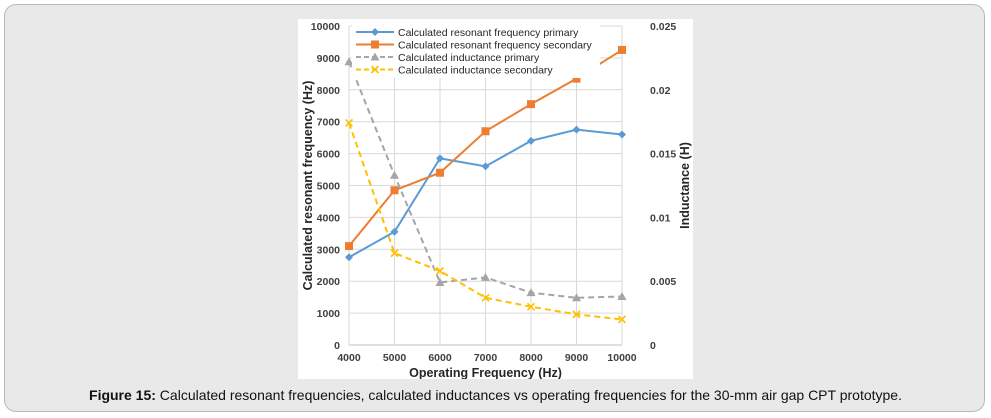  I want to click on y-tick-label: 0, so click(337, 346).